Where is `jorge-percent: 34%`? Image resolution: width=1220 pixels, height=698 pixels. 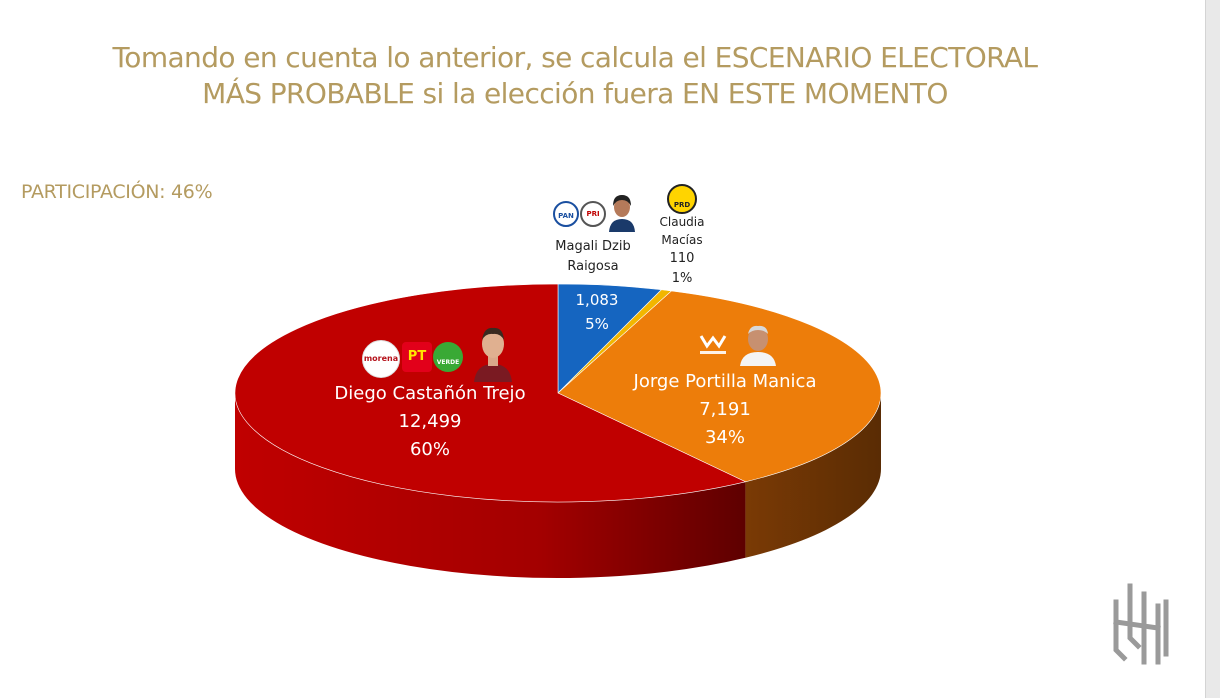
jorge-percent: 34% is located at coordinates (724, 437).